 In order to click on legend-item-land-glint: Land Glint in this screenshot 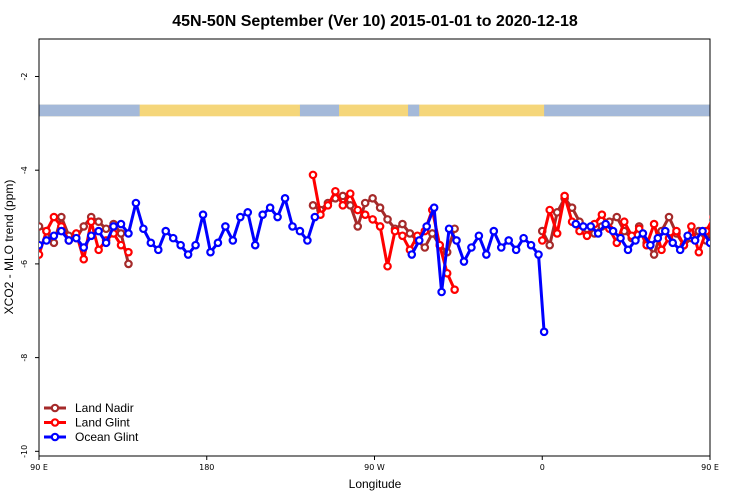, I will do `click(87, 423)`.